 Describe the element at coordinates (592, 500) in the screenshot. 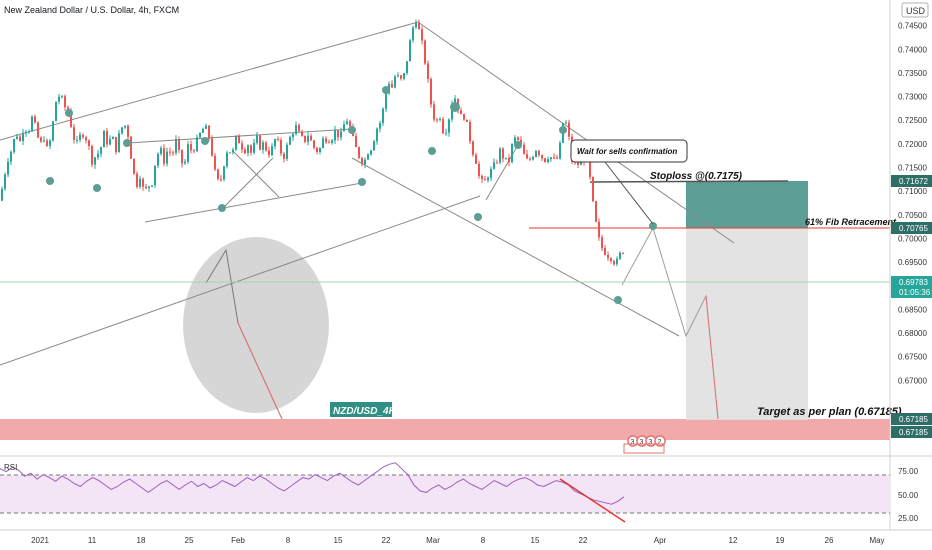

I see `rsi-trendline` at that location.